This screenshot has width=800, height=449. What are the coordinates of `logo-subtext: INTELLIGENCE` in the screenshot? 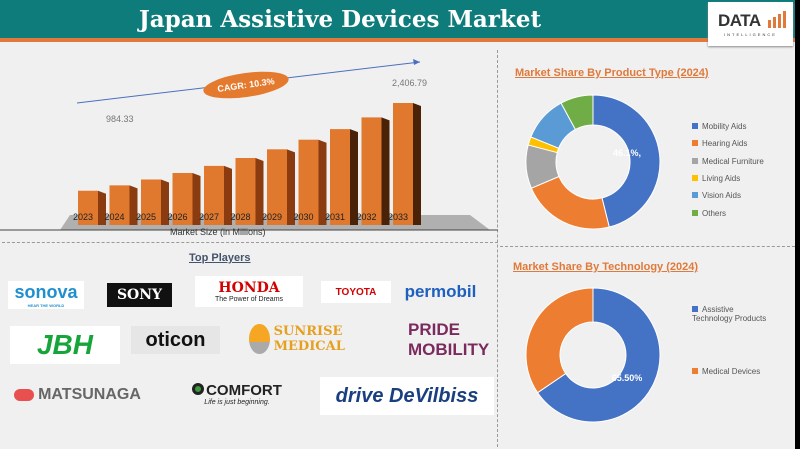 It's located at (750, 34).